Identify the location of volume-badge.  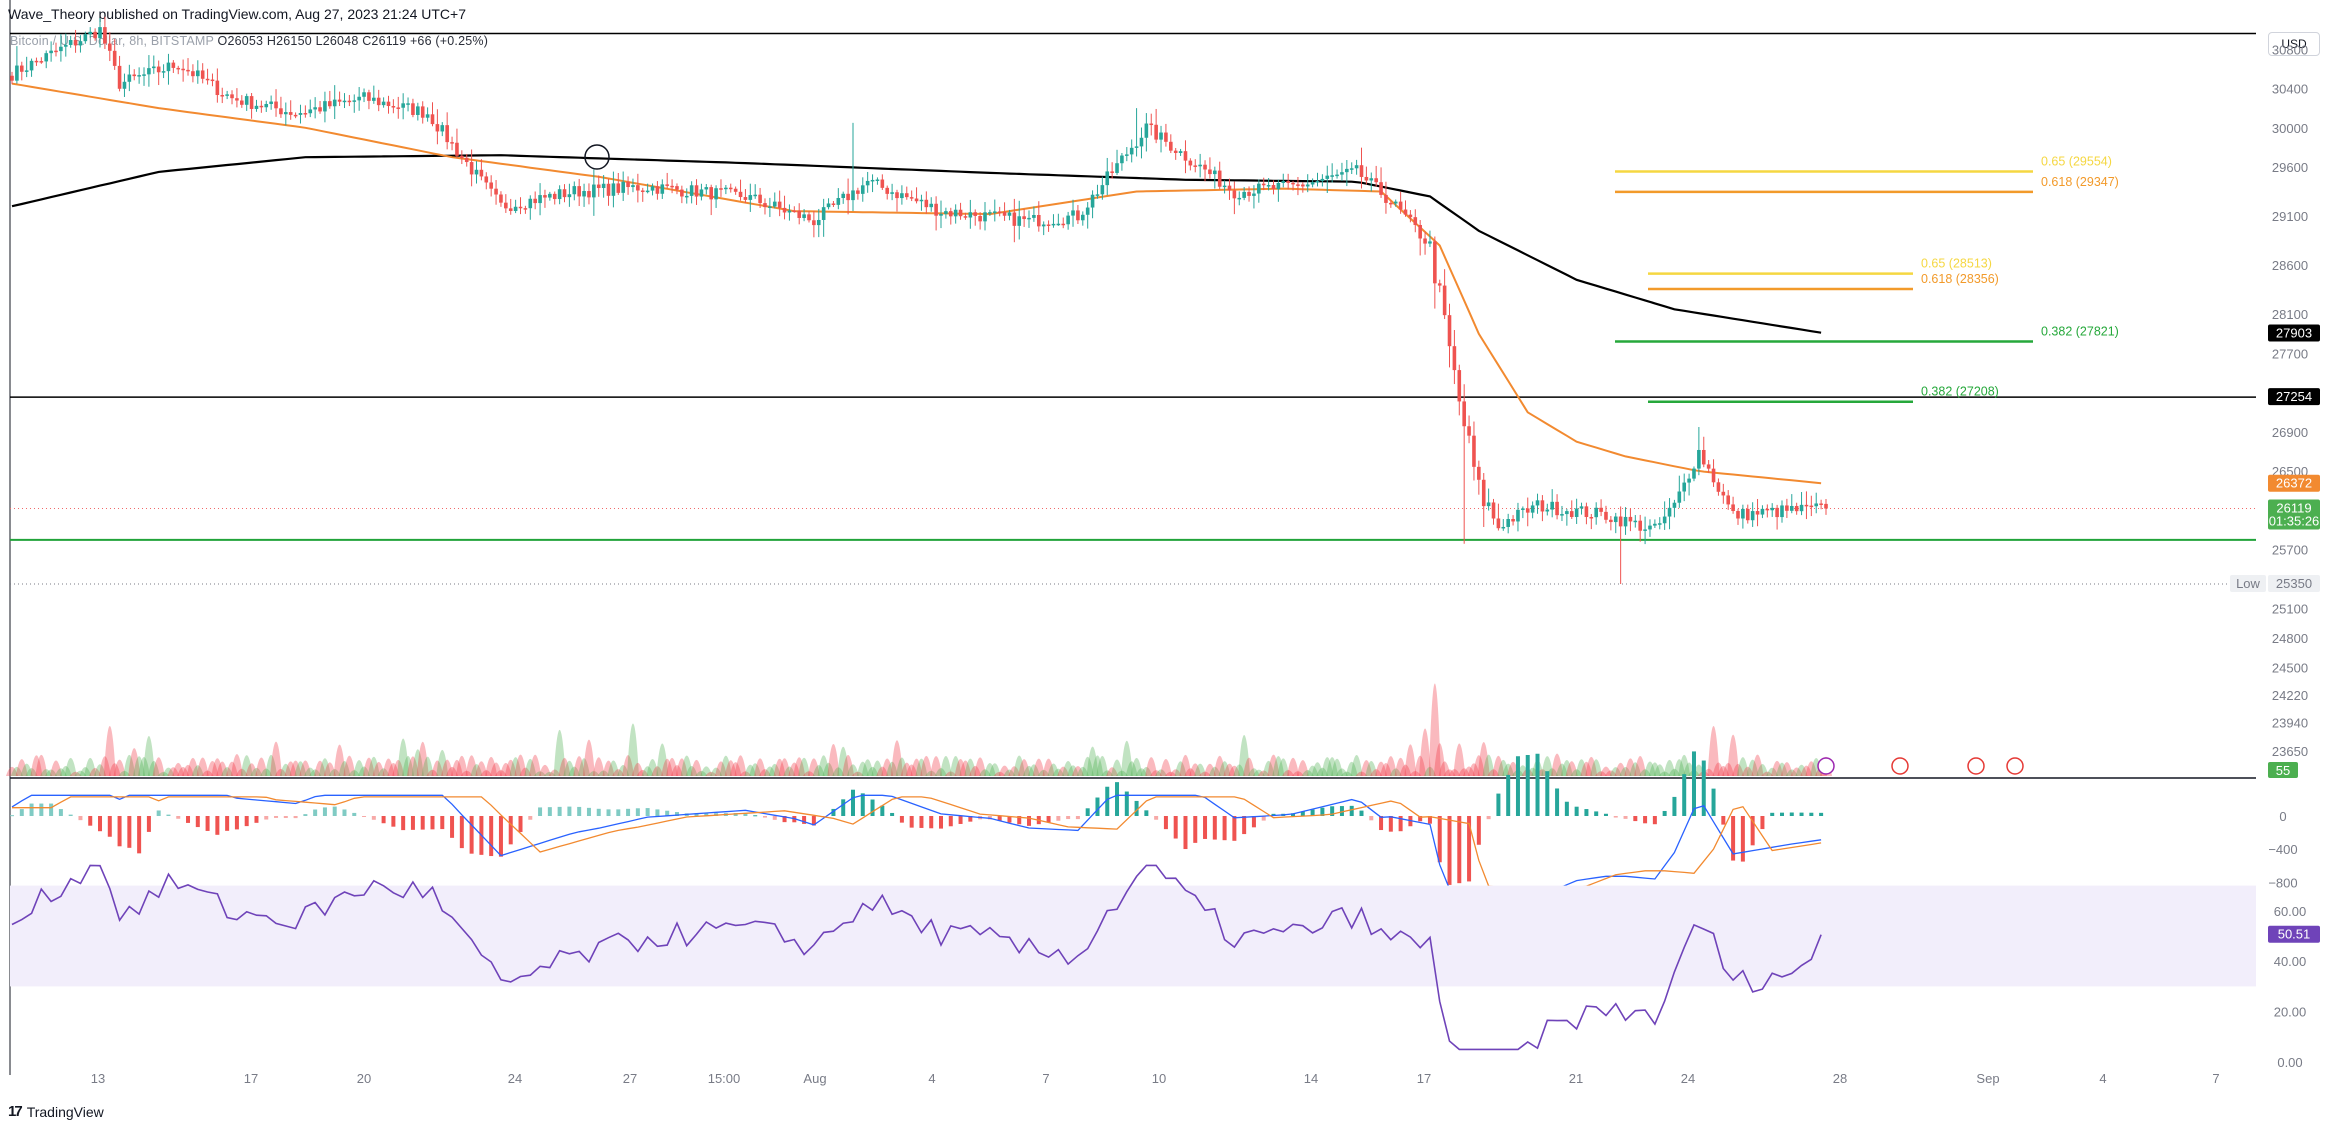
(2283, 770).